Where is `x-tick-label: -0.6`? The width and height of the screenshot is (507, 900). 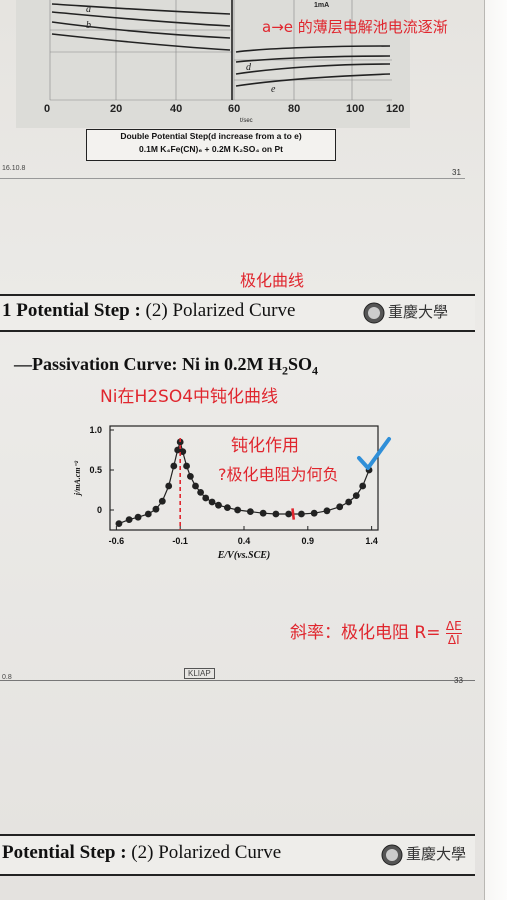
x-tick-label: -0.6 is located at coordinates (117, 541).